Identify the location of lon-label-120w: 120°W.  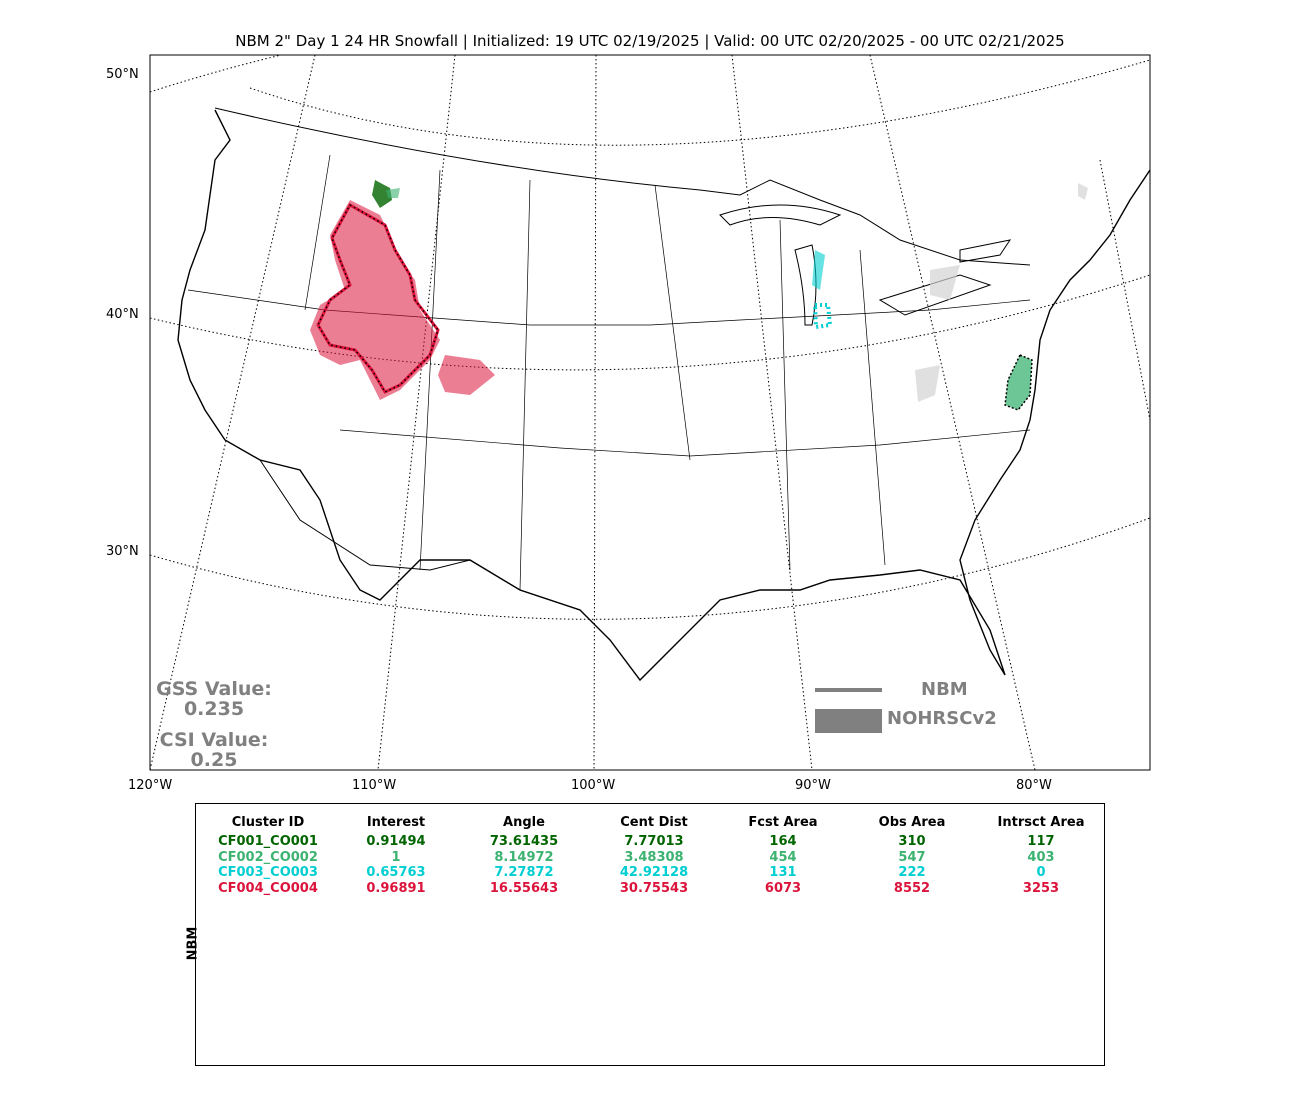
(150, 785).